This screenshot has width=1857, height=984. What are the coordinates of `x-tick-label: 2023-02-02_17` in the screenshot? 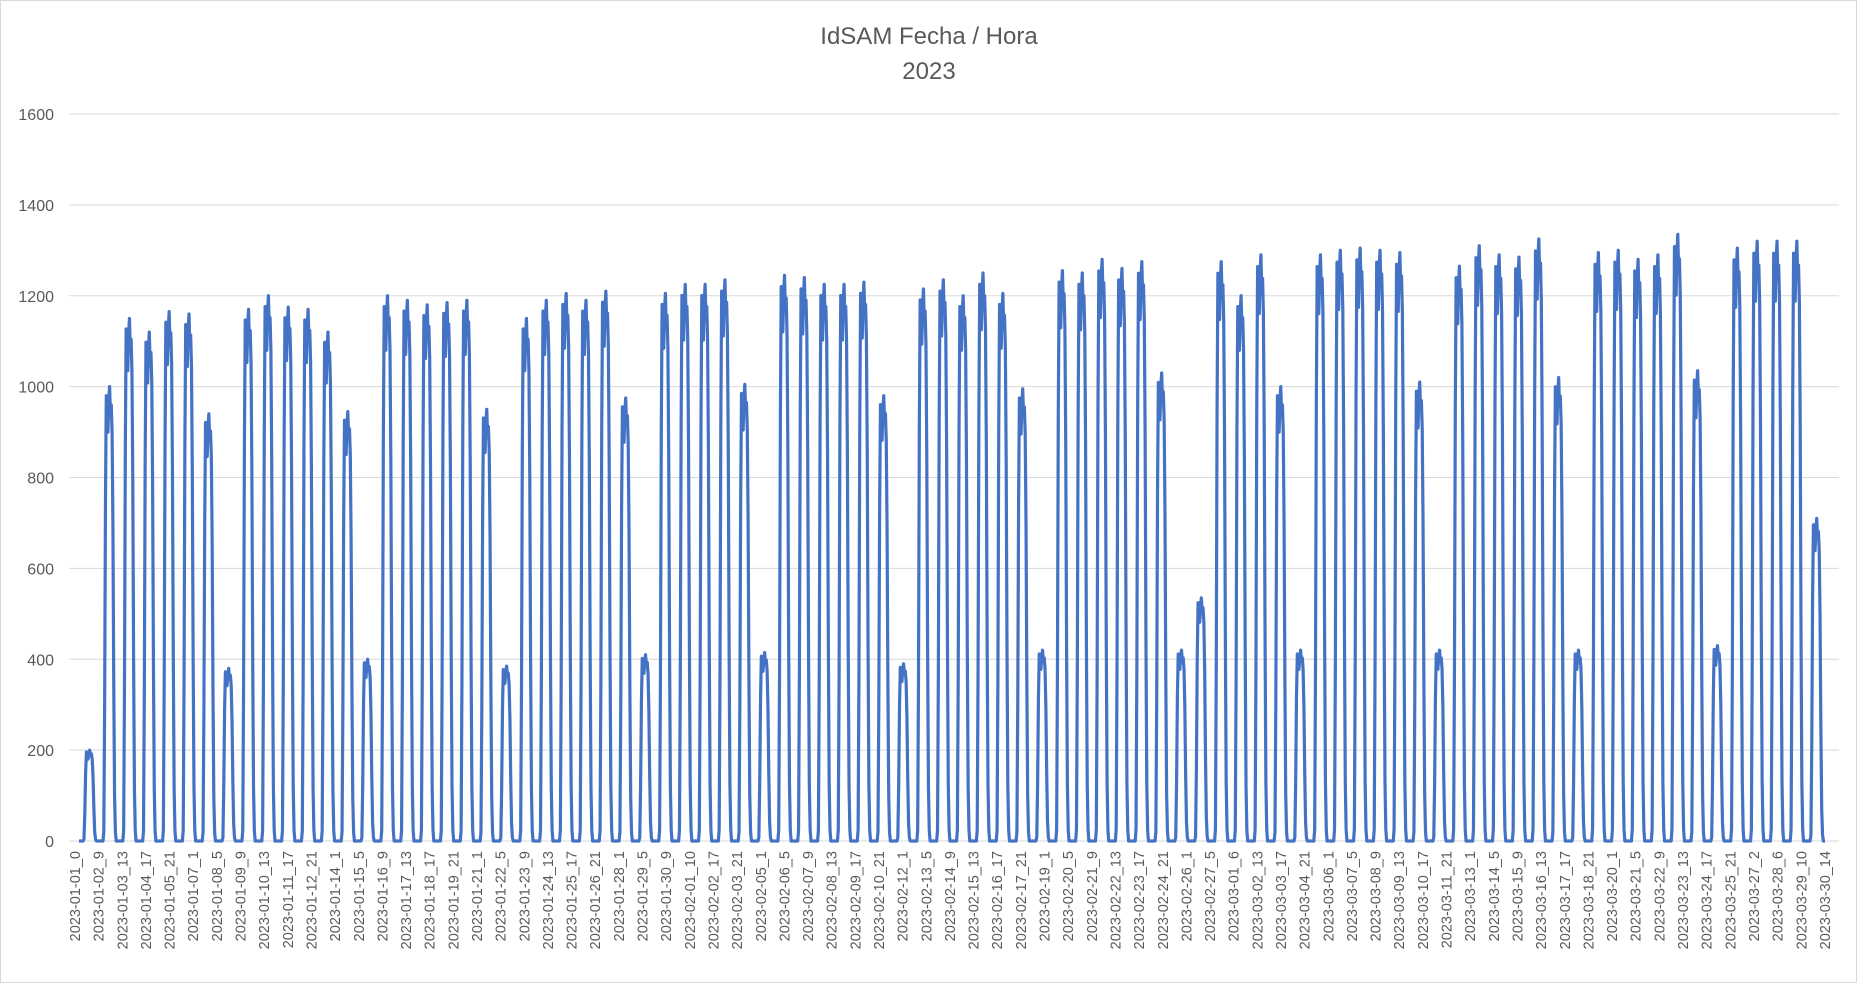 It's located at (714, 900).